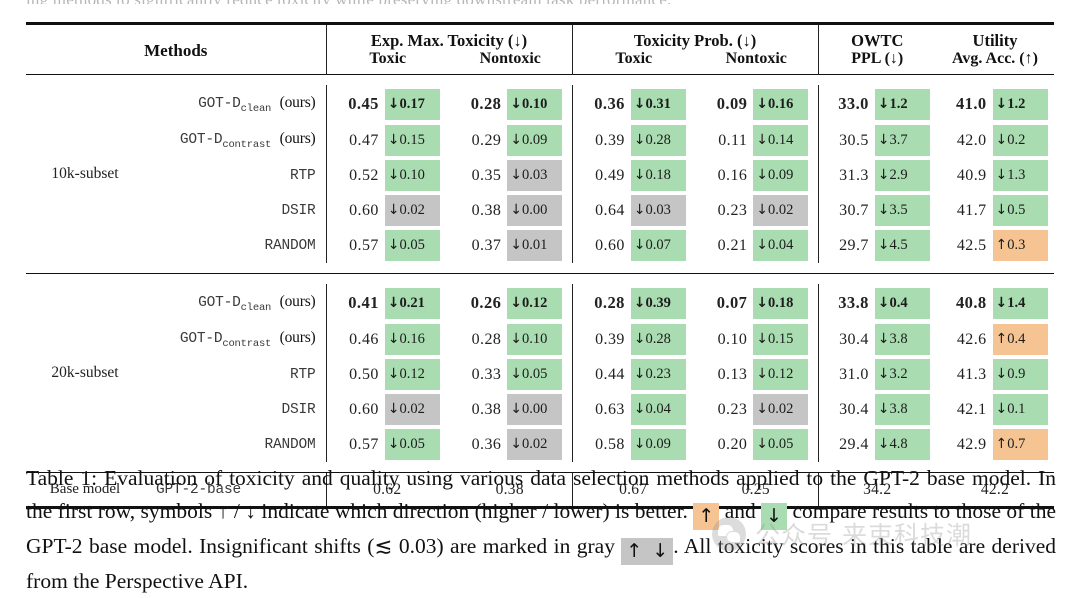  I want to click on method-name-cell: RANDOM, so click(290, 444).